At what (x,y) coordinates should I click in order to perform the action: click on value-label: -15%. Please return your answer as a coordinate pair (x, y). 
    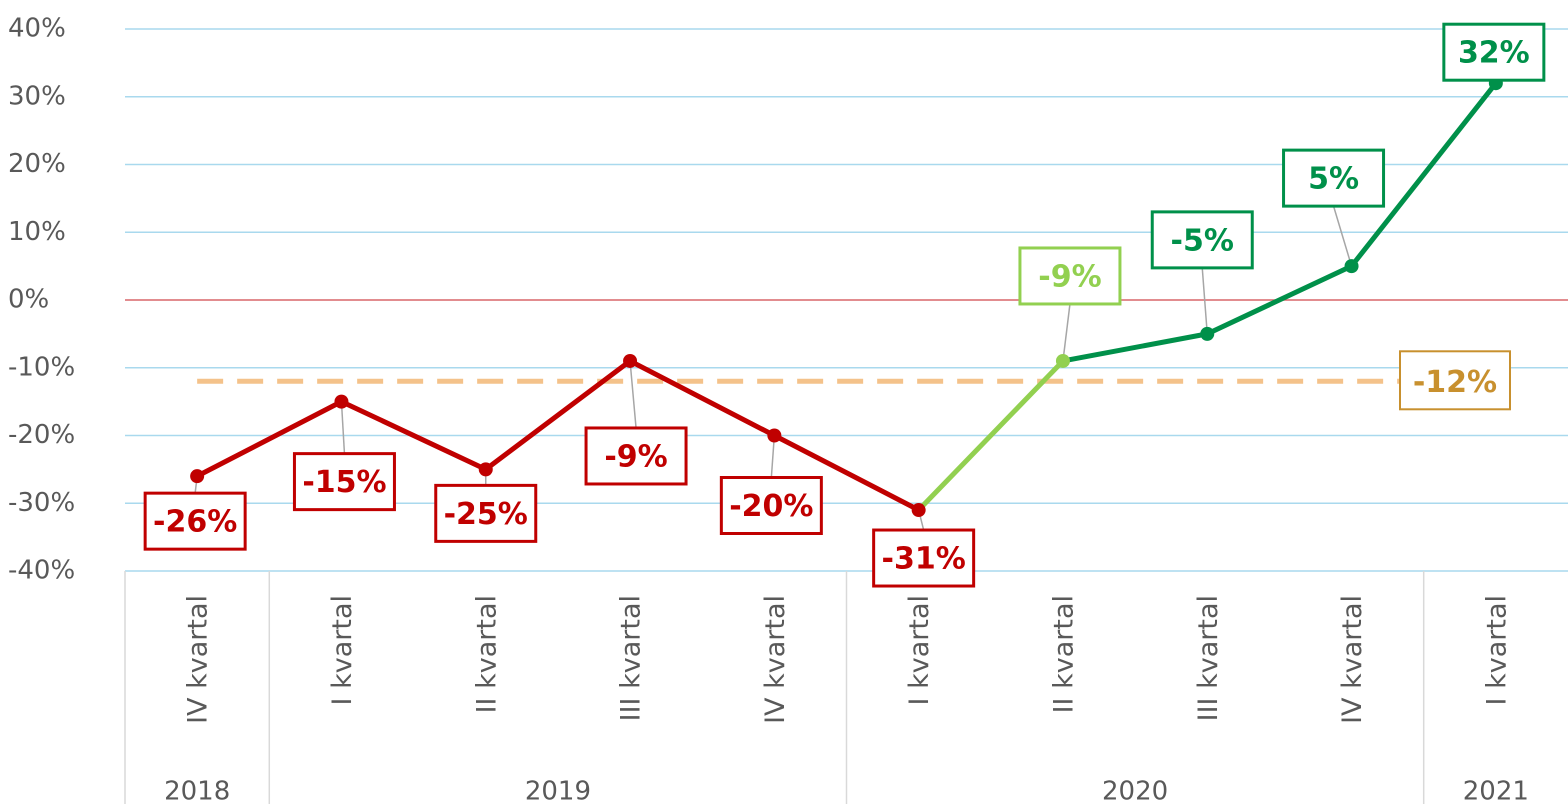
    Looking at the image, I should click on (344, 482).